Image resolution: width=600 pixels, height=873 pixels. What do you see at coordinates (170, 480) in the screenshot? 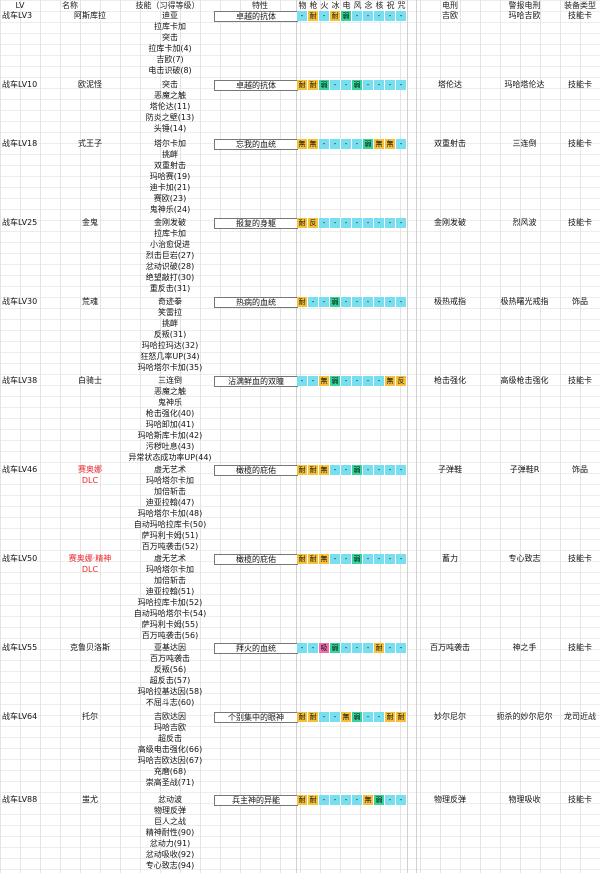
I see `skill-item: 玛哈塔尔卡加` at bounding box center [170, 480].